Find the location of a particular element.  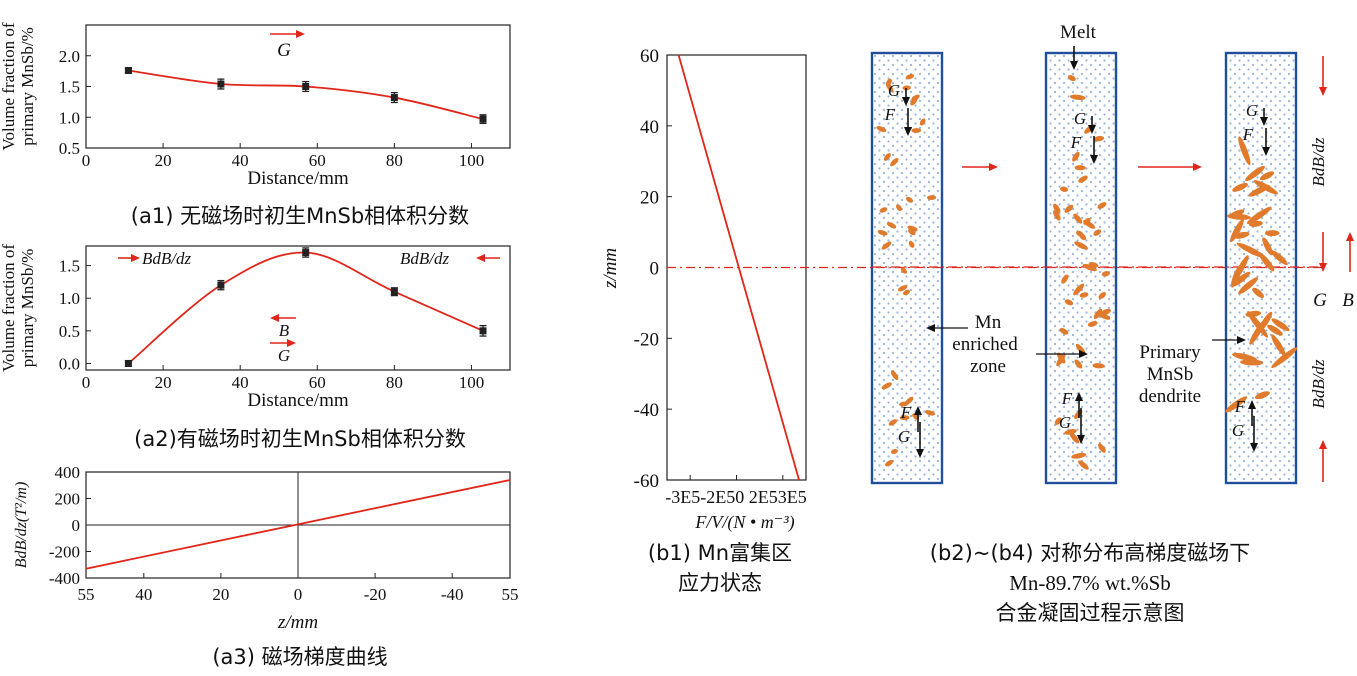

y-tick-label: -40 is located at coordinates (646, 410).